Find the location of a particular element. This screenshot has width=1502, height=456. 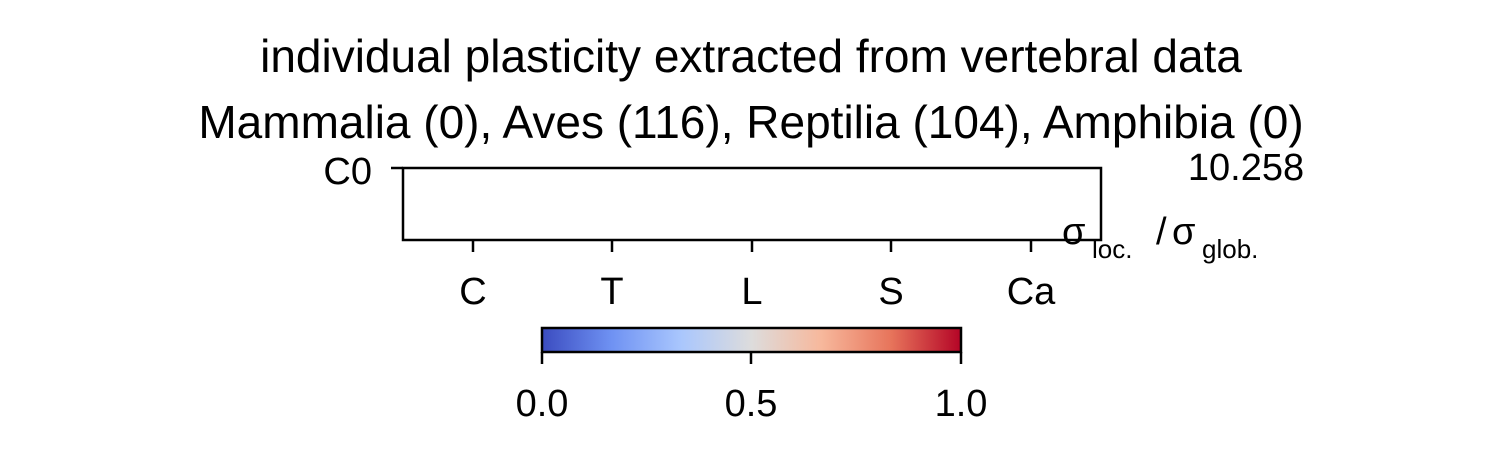

x-tick-label-t: T is located at coordinates (611, 292).